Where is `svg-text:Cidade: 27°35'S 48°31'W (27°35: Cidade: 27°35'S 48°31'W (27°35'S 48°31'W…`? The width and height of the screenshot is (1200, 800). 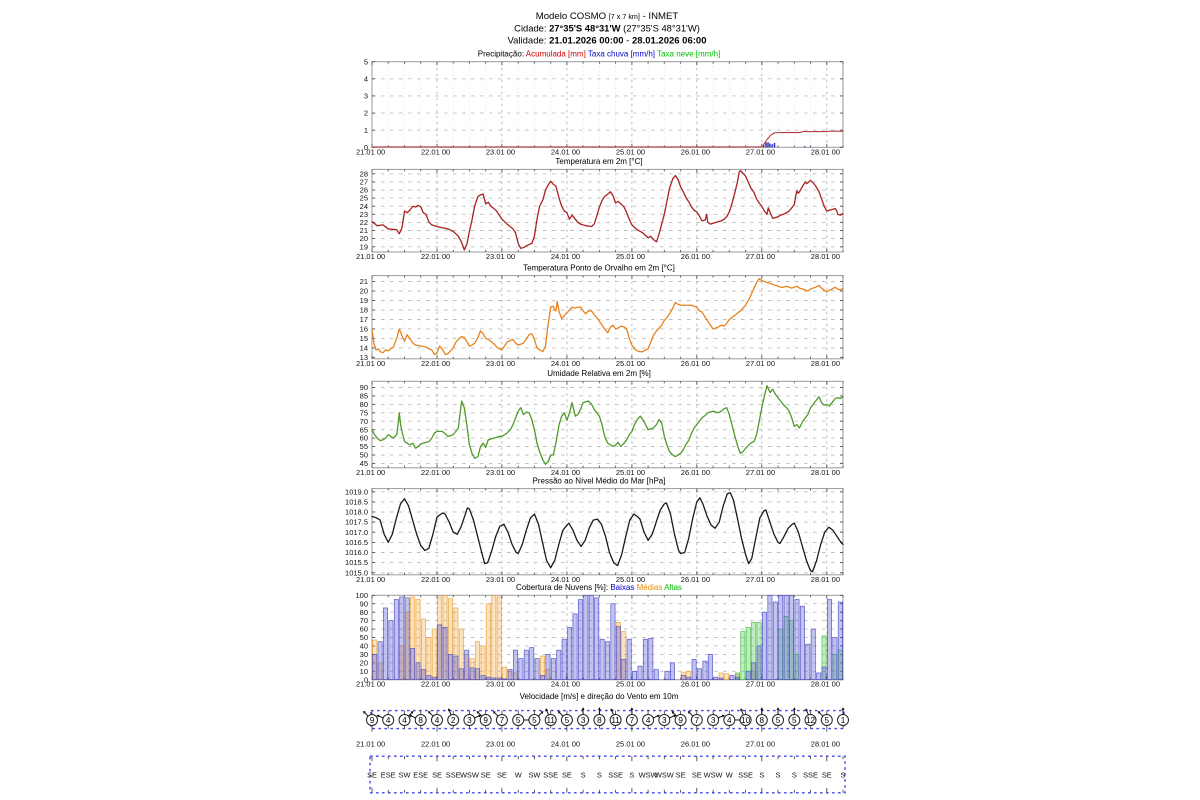 svg-text:Cidade: 27°35'S 48°31'W (27°35: Cidade: 27°35'S 48°31'W (27°35'S 48°31'W… is located at coordinates (607, 28).